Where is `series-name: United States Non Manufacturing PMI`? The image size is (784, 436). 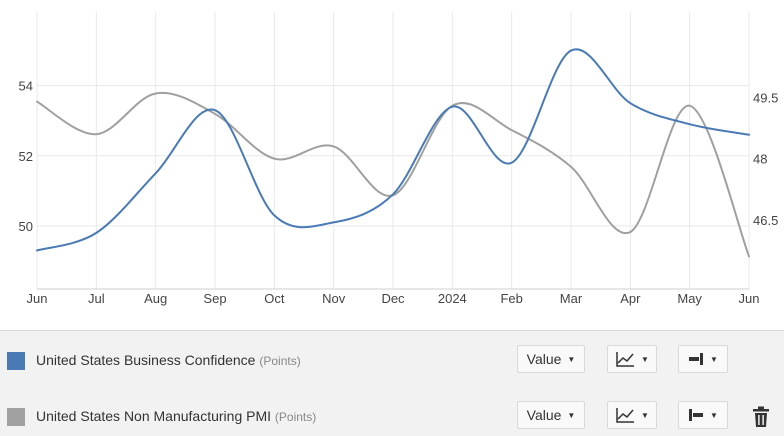 series-name: United States Non Manufacturing PMI is located at coordinates (154, 416).